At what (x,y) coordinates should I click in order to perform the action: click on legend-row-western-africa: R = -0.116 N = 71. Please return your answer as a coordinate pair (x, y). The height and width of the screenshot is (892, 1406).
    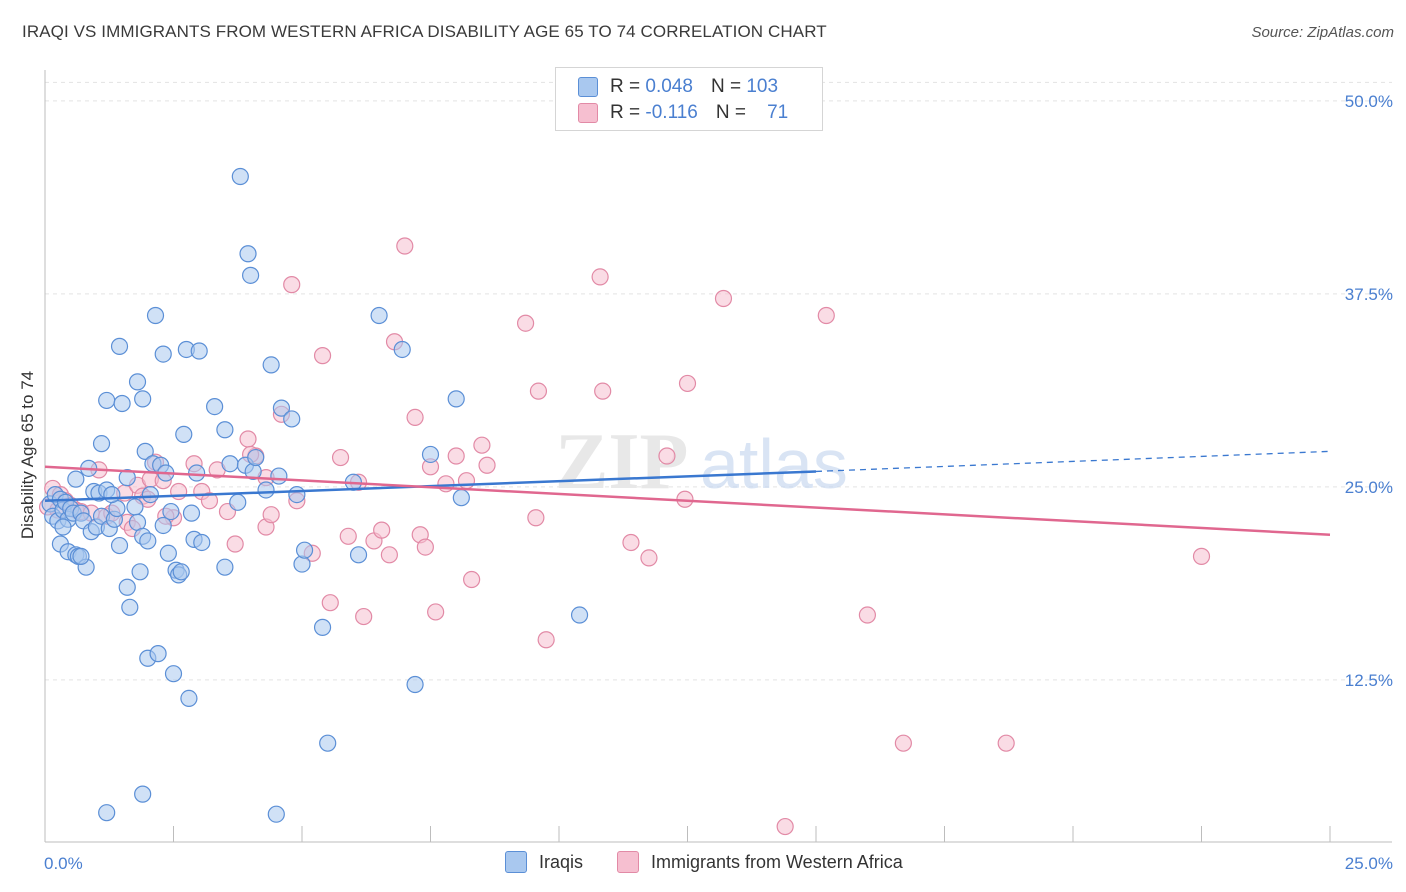
    Looking at the image, I should click on (683, 113).